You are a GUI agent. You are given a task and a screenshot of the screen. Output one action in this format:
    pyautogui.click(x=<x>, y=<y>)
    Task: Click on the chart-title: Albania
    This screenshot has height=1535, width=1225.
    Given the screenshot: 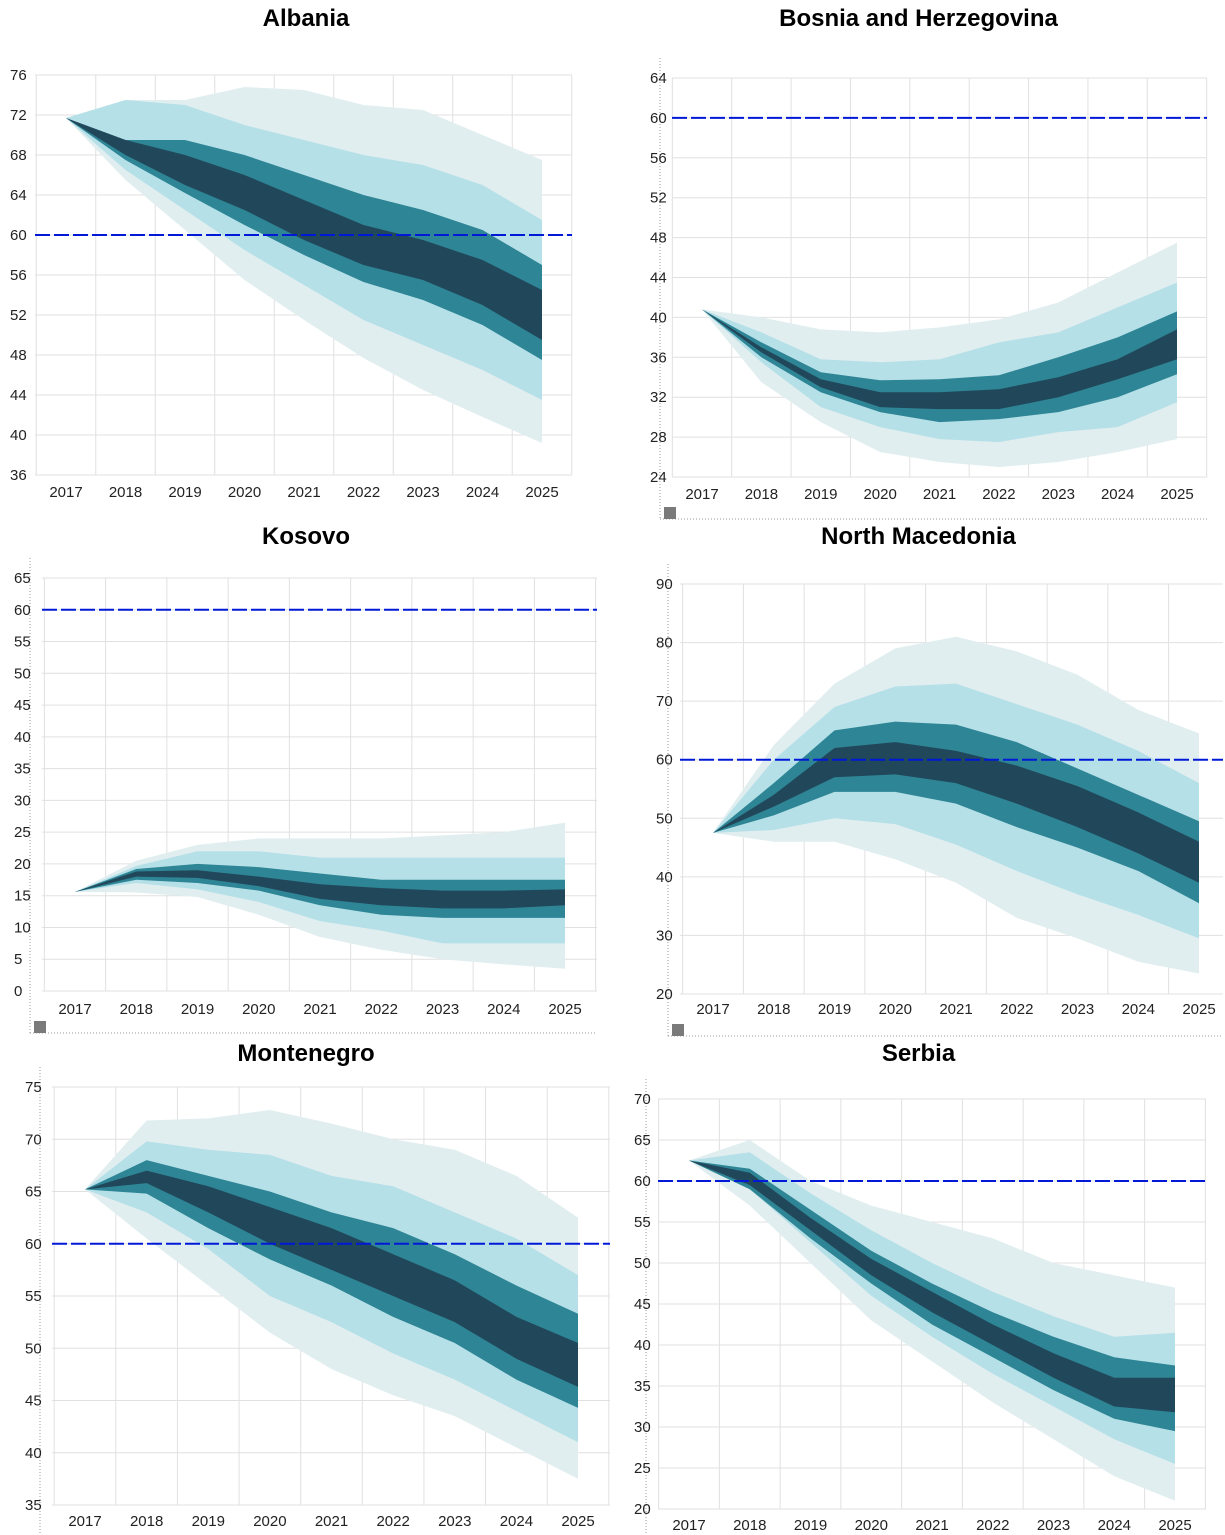 What is the action you would take?
    pyautogui.click(x=306, y=18)
    